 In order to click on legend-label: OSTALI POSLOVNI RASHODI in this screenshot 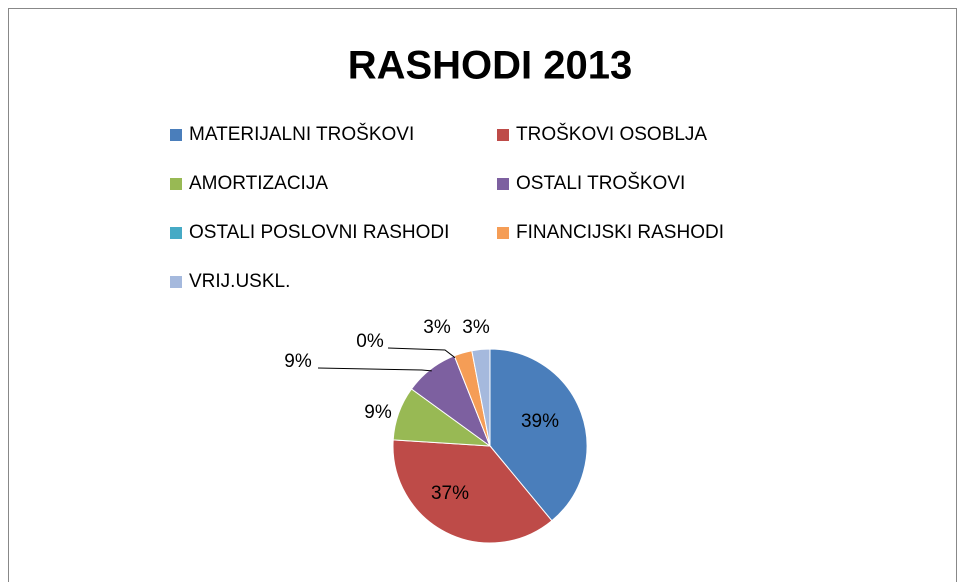, I will do `click(319, 232)`.